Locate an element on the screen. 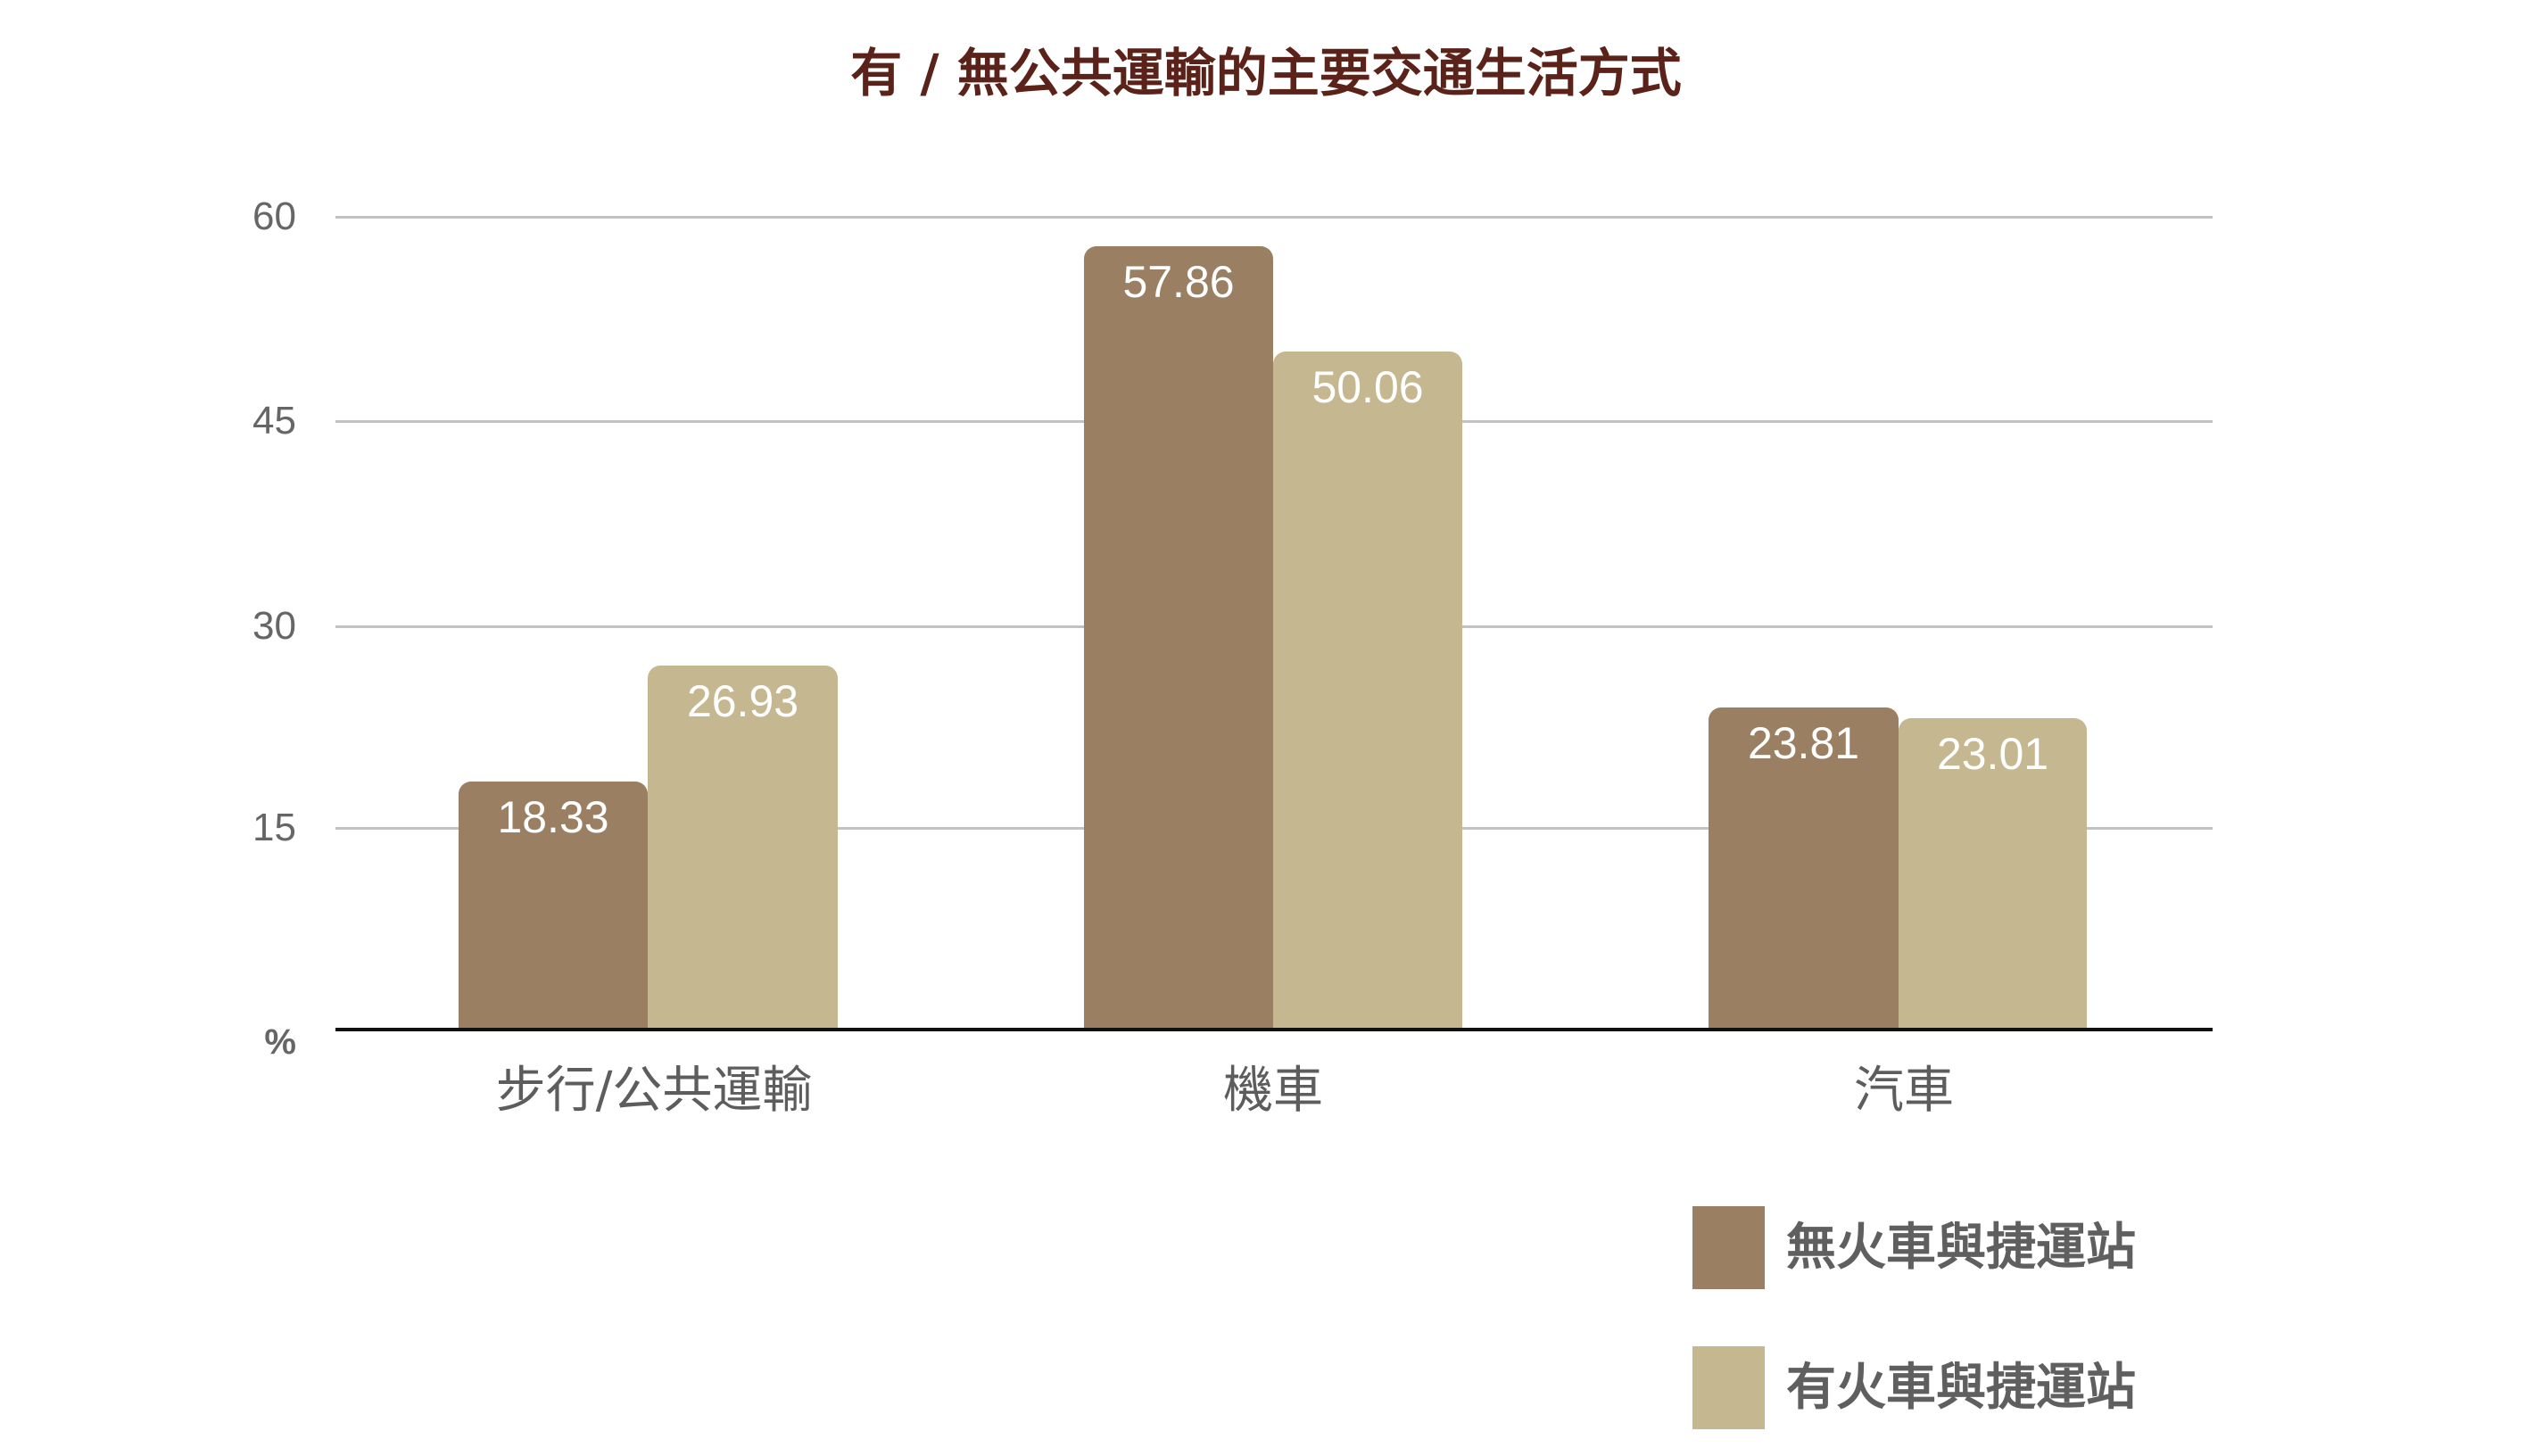 The image size is (2532, 1456). legend-label-no-station: 無火車與捷運站 is located at coordinates (1961, 1248).